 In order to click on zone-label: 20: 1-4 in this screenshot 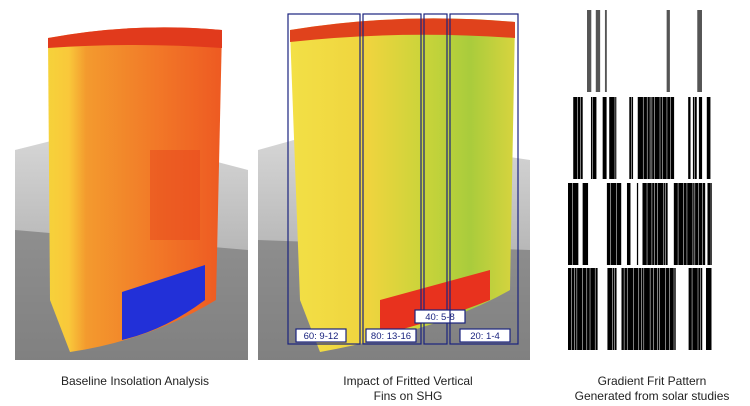, I will do `click(485, 336)`.